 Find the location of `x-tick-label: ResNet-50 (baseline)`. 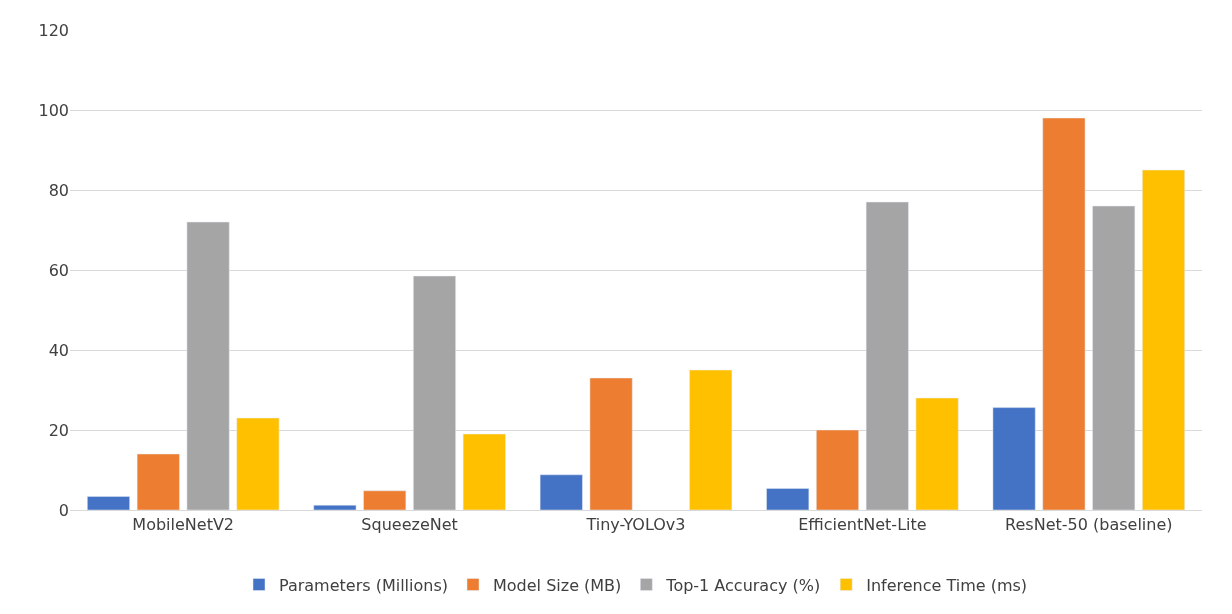

x-tick-label: ResNet-50 (baseline) is located at coordinates (1089, 525).